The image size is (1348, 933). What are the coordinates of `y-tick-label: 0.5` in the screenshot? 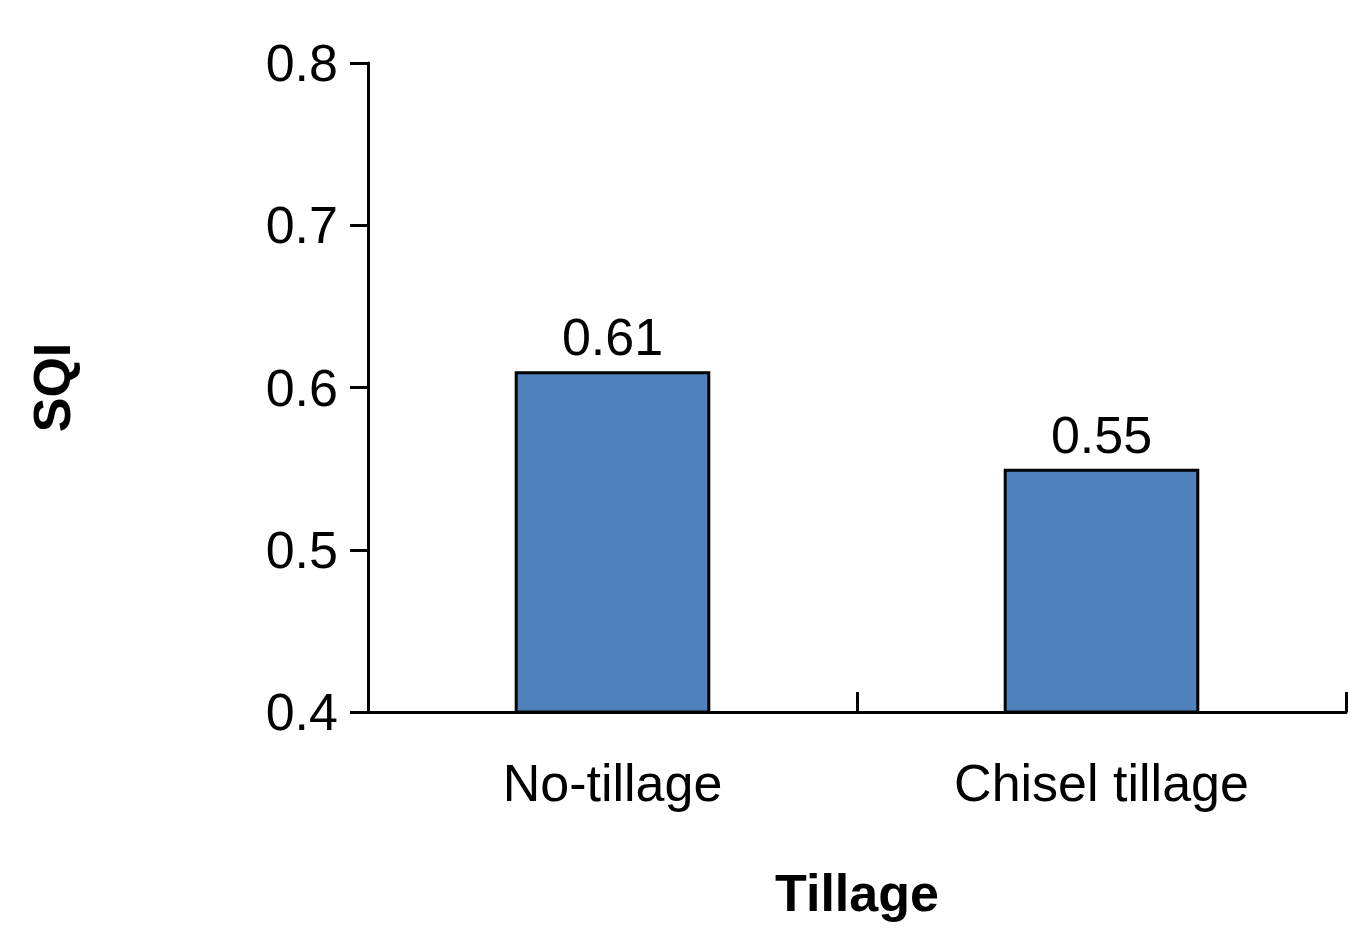 It's located at (301, 549).